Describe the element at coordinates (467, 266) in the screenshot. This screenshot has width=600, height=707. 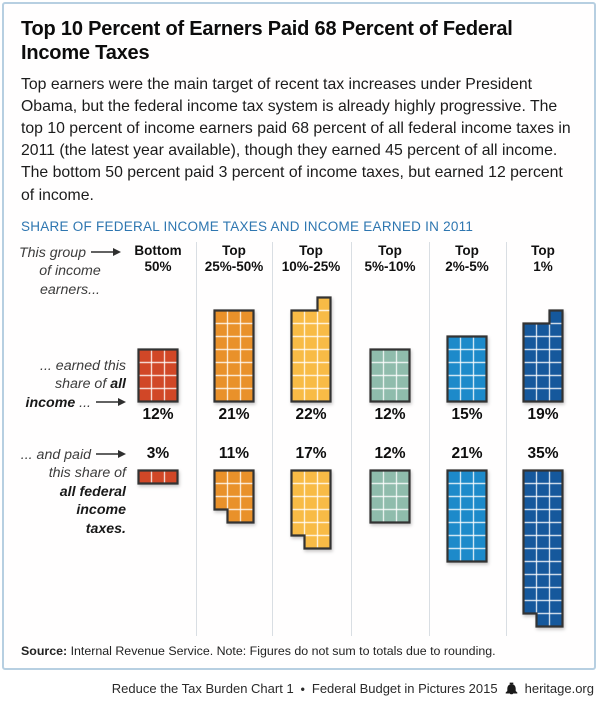
I see `column-header-line: 2%-5%` at that location.